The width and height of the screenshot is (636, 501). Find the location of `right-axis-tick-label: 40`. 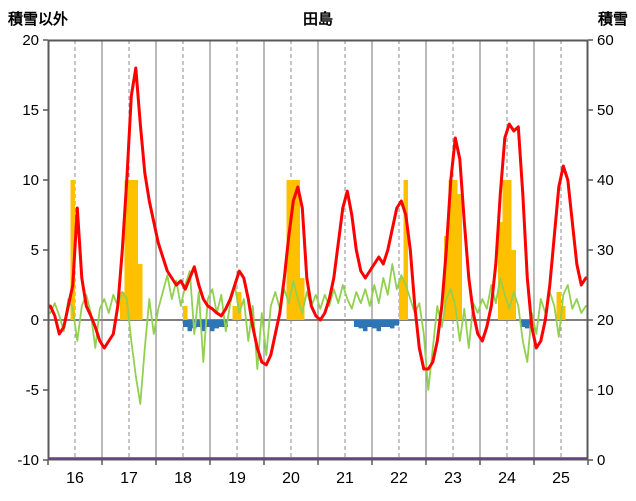

right-axis-tick-label: 40 is located at coordinates (605, 180).